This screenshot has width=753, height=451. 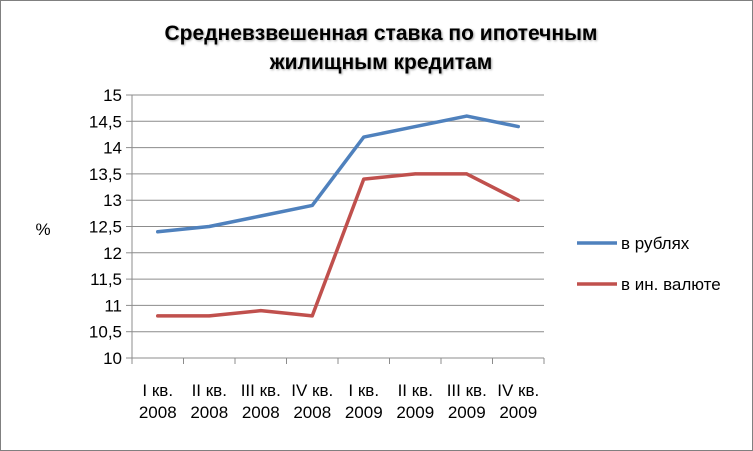 I want to click on y-tick-label: 12,5, so click(x=105, y=227).